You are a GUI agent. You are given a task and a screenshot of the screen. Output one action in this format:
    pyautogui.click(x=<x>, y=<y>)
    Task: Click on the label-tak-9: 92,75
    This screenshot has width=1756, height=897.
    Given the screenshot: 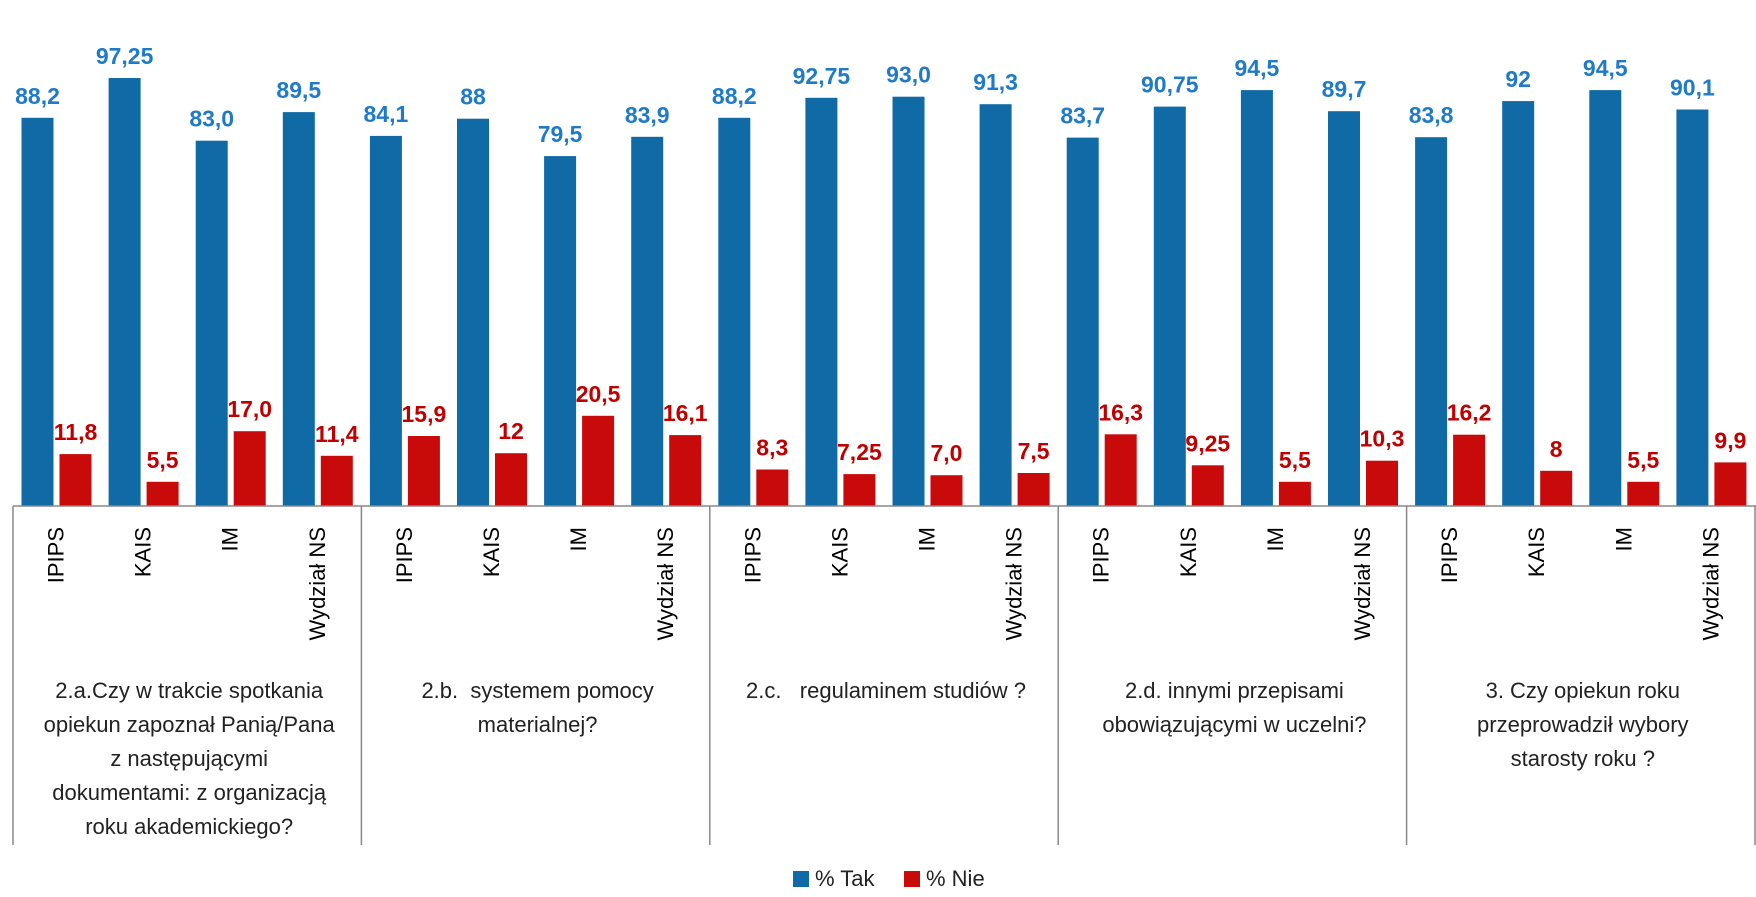 What is the action you would take?
    pyautogui.click(x=822, y=76)
    